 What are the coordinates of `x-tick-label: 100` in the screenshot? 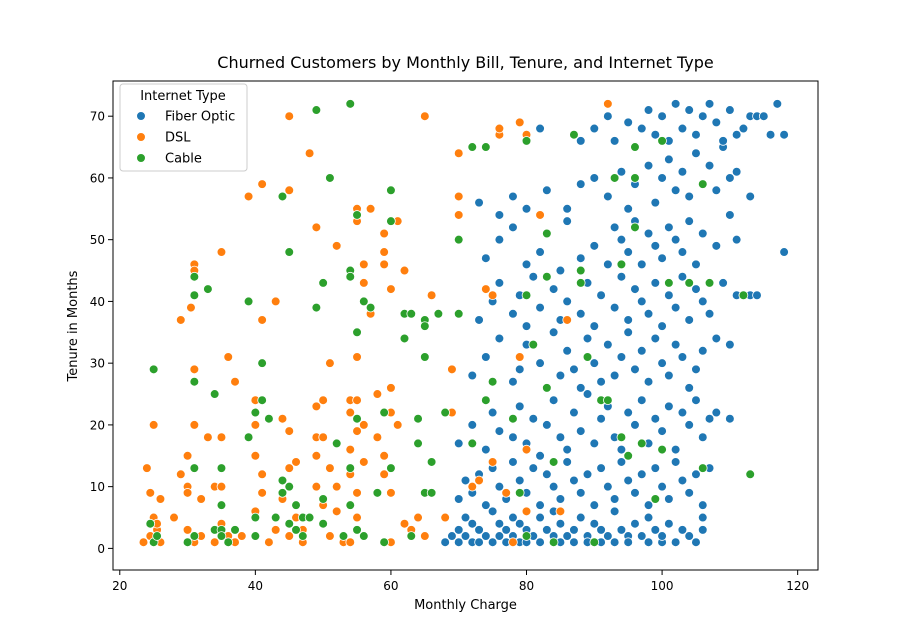 It's located at (662, 586).